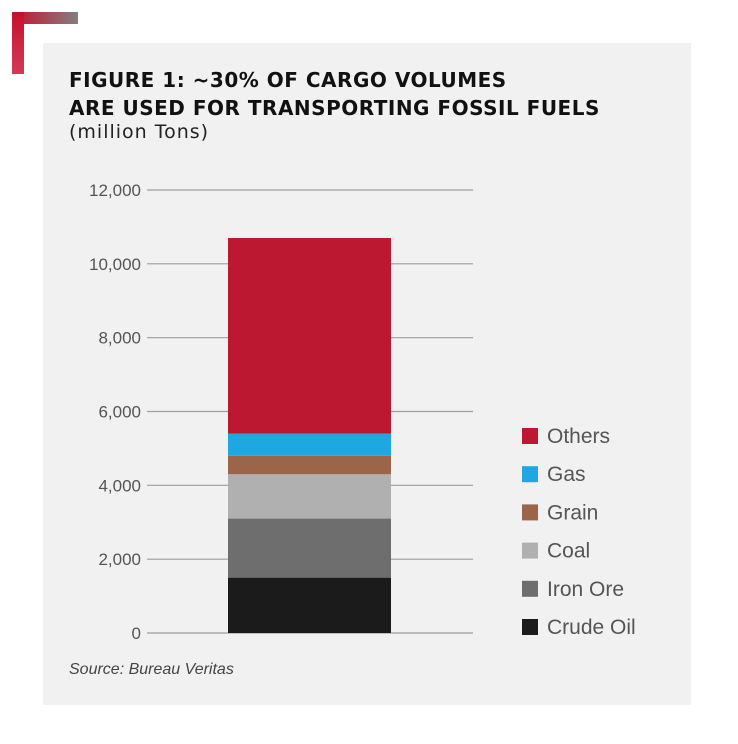 This screenshot has width=738, height=744. I want to click on legend-label-iron-ore: Iron Ore, so click(585, 589).